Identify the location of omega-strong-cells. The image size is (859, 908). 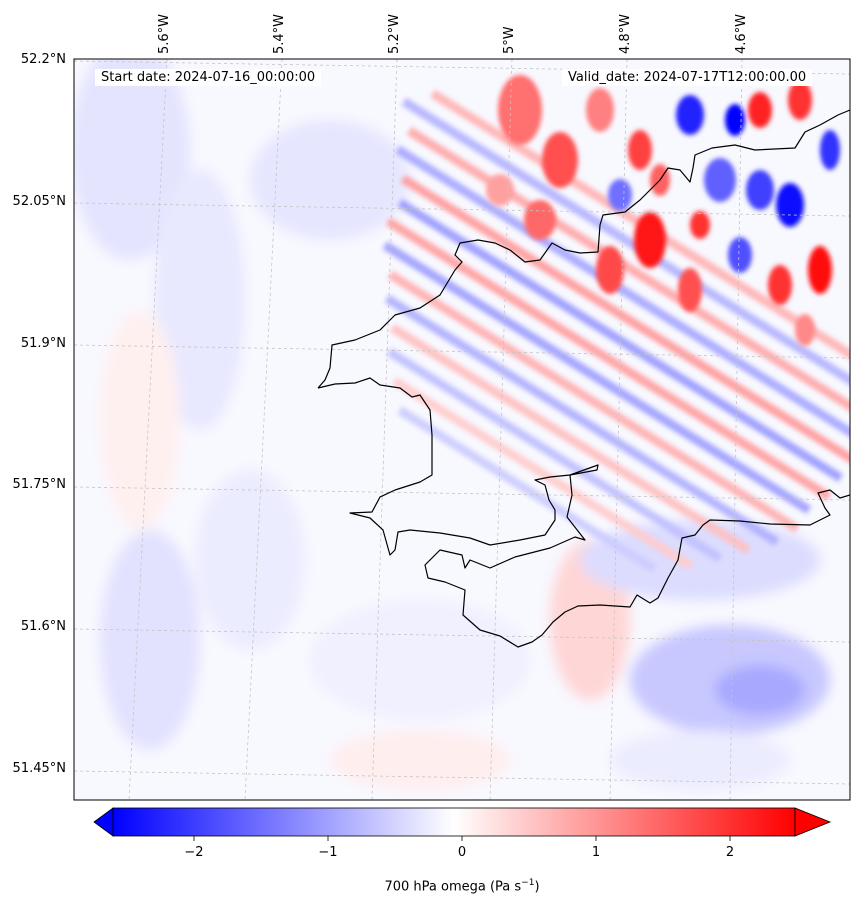
(663, 210).